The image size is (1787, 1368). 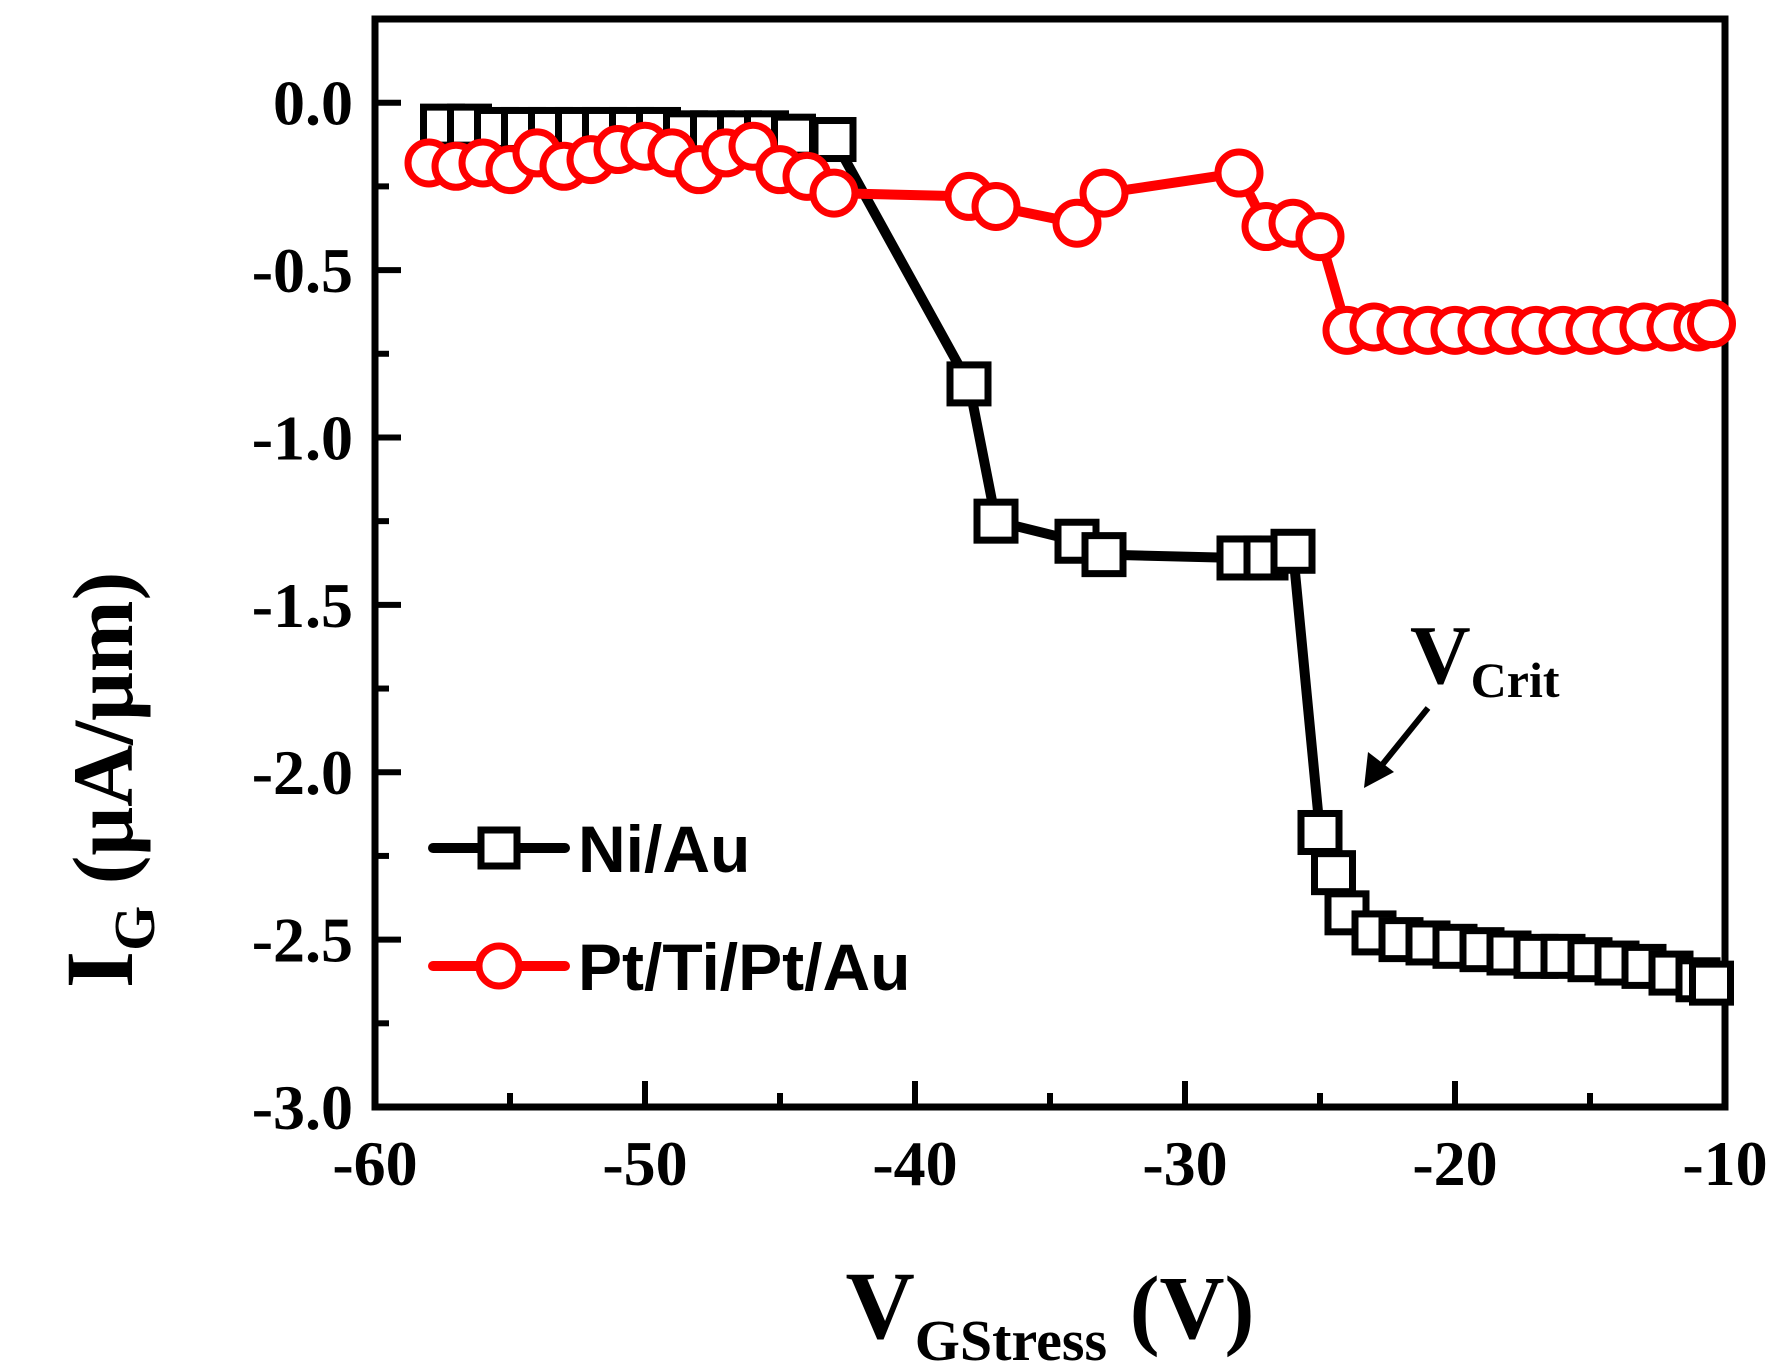 I want to click on x-axis-title-sub: GStress, so click(x=1011, y=1338).